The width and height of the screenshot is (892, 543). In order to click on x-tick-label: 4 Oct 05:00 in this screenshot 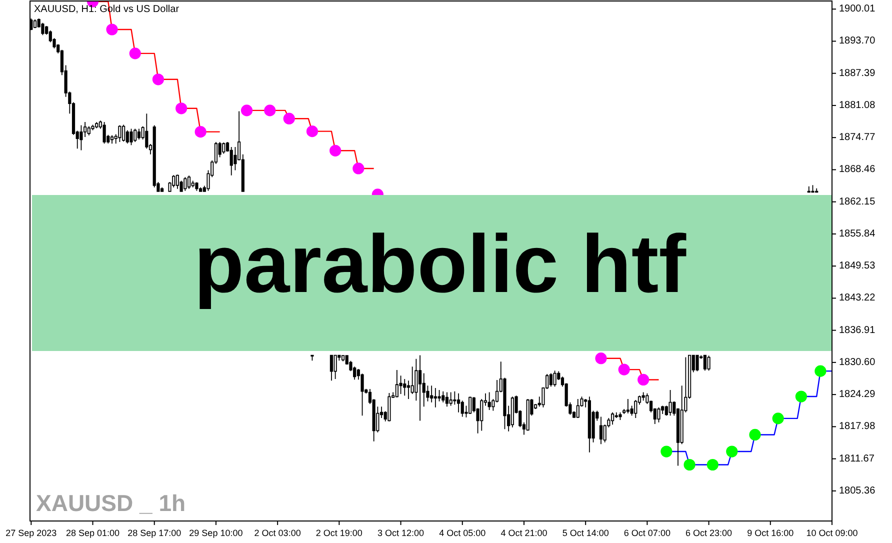, I will do `click(462, 533)`.